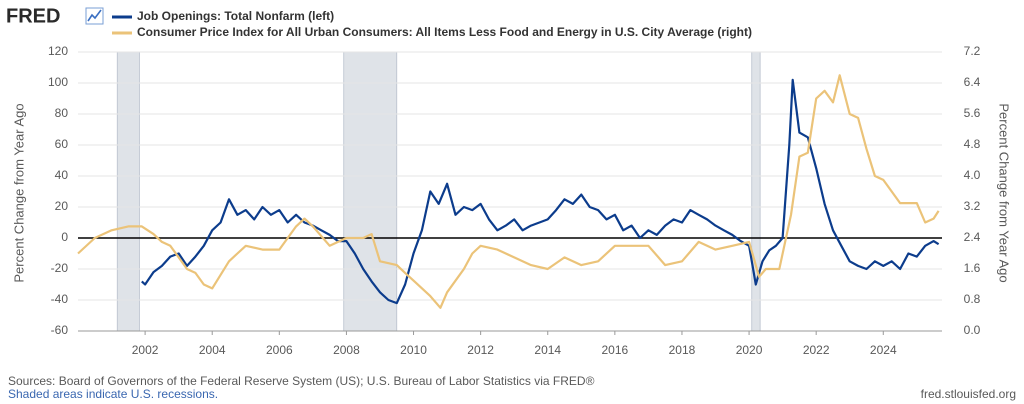  Describe the element at coordinates (883, 350) in the screenshot. I see `x-tick-label: 2024` at that location.